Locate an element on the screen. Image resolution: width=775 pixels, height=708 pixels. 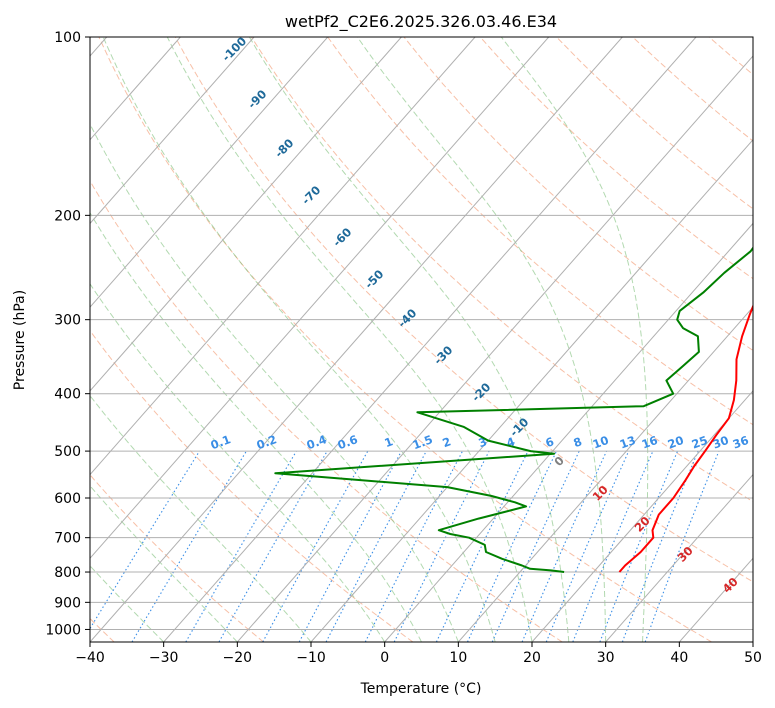
x-tick-label: 30 is located at coordinates (606, 658).